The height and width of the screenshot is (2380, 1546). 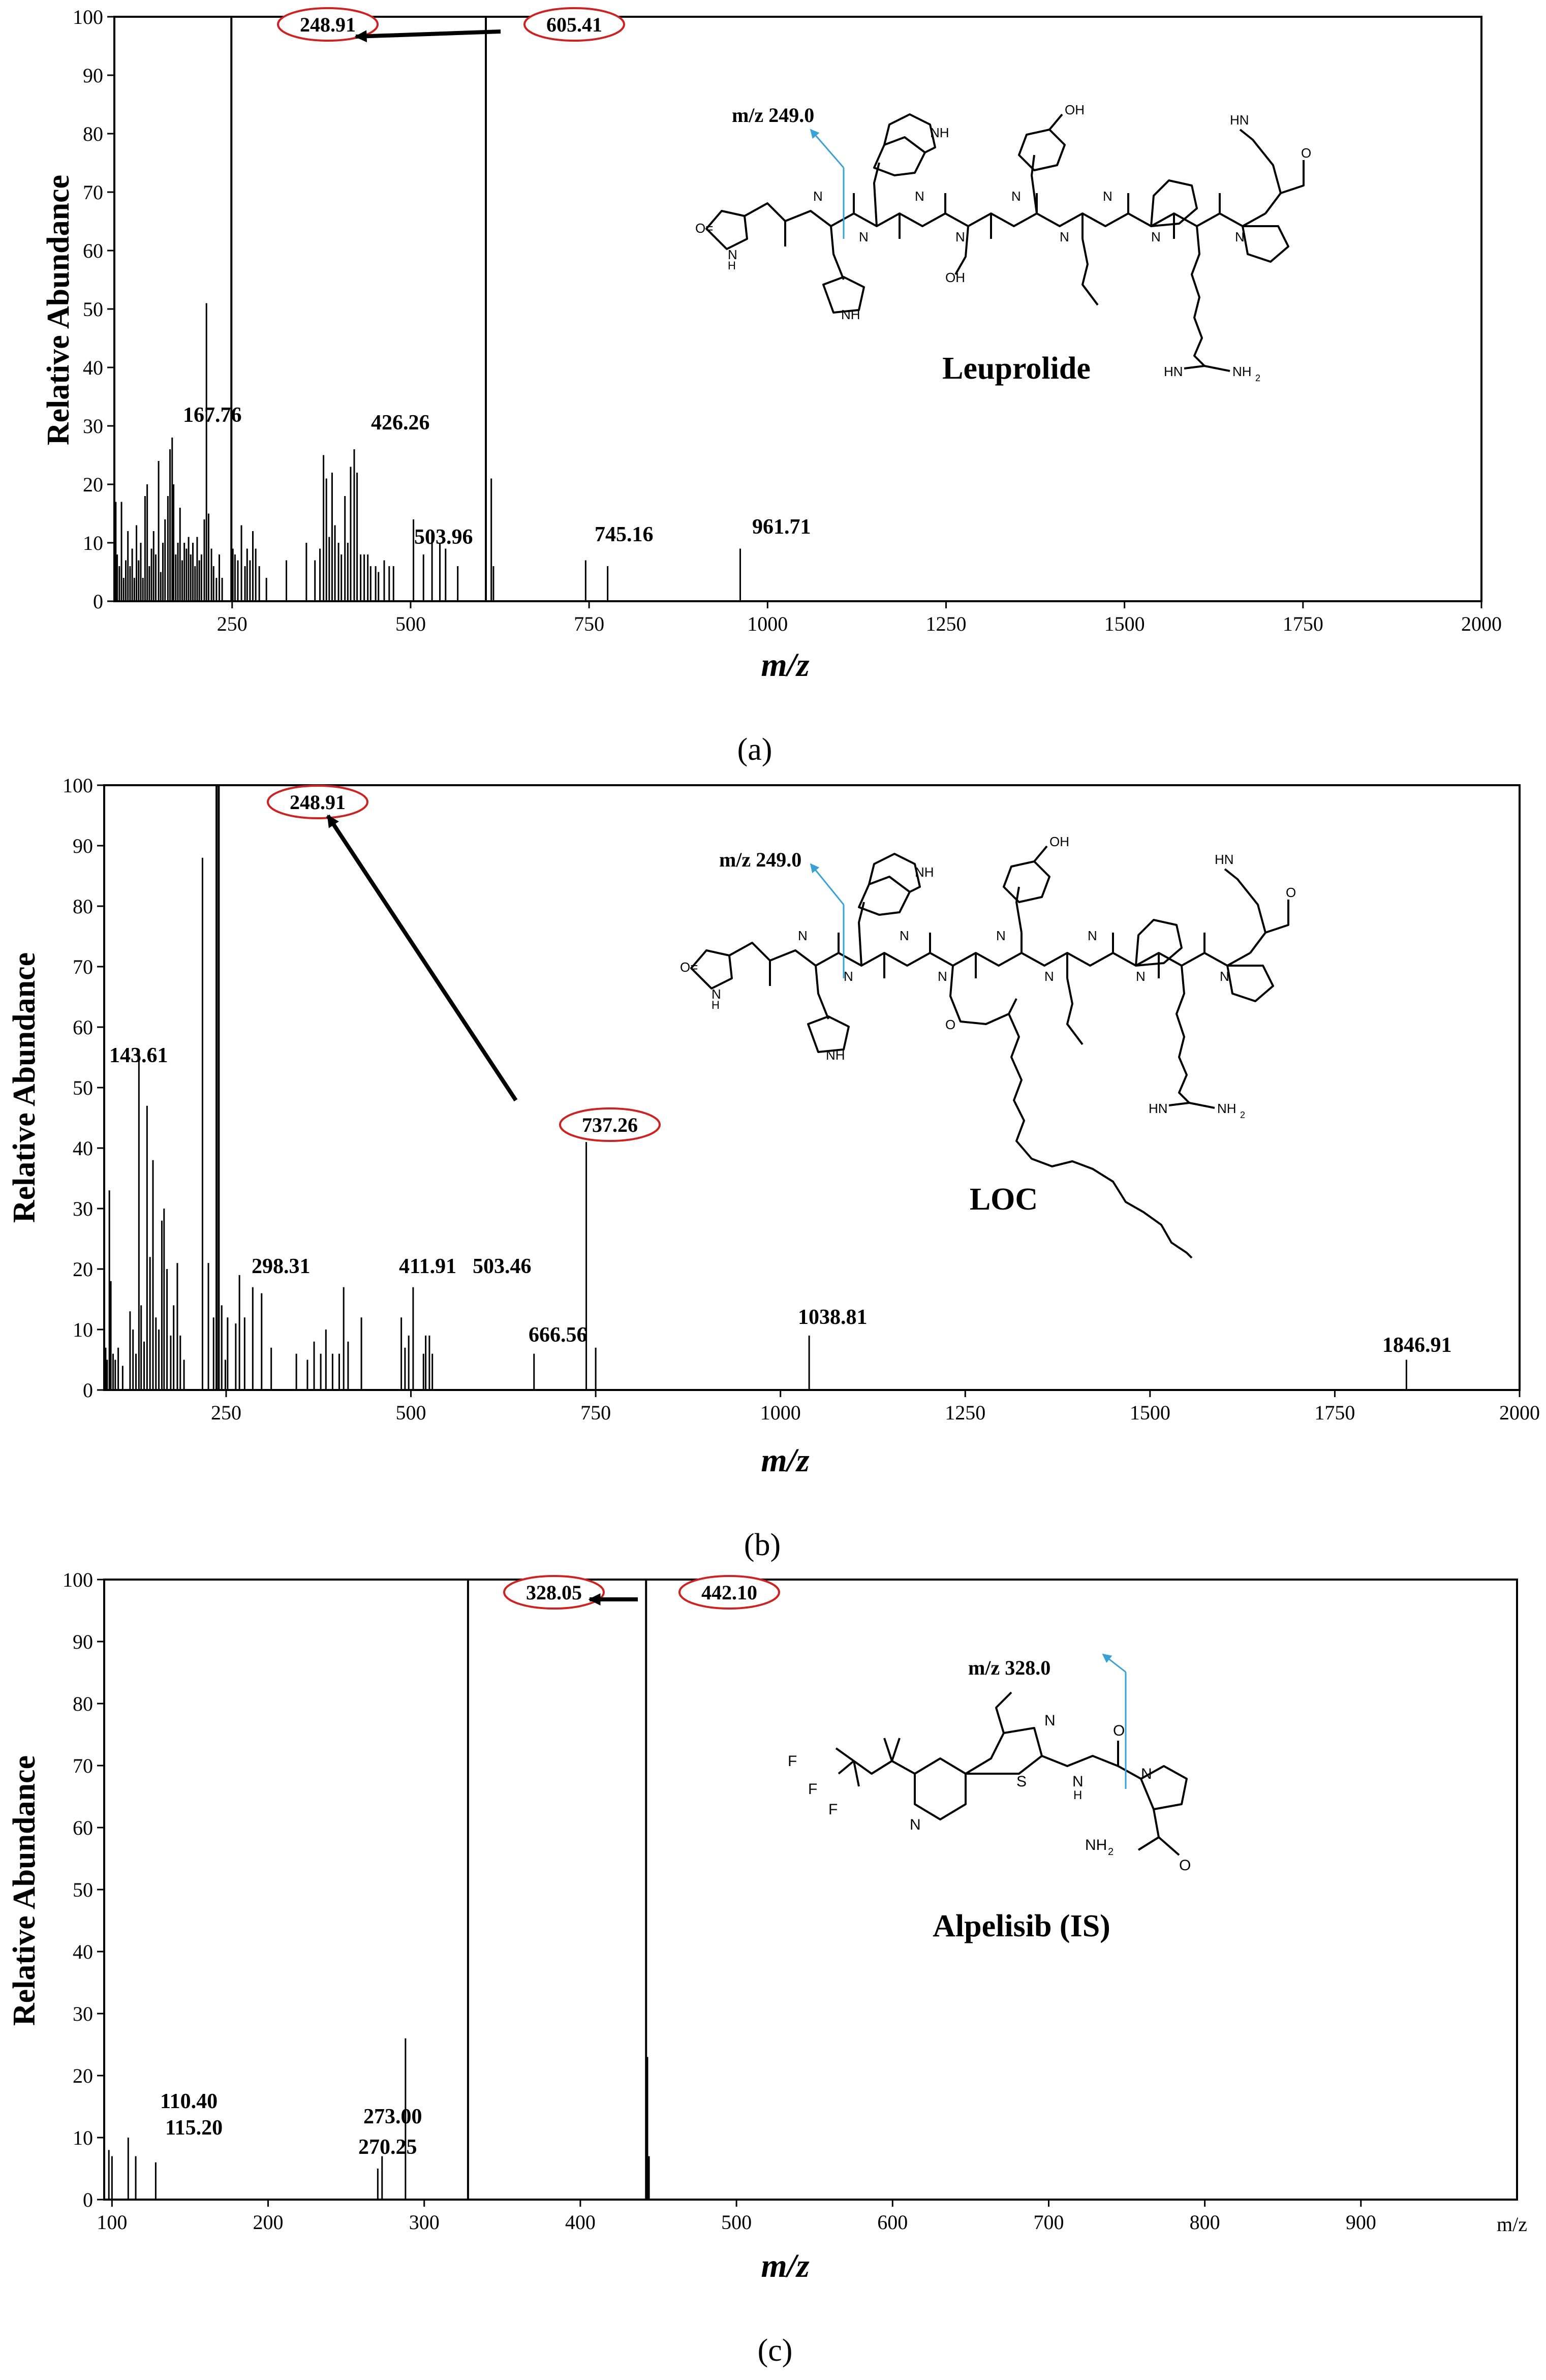 What do you see at coordinates (93, 133) in the screenshot?
I see `y-tick-label: 80` at bounding box center [93, 133].